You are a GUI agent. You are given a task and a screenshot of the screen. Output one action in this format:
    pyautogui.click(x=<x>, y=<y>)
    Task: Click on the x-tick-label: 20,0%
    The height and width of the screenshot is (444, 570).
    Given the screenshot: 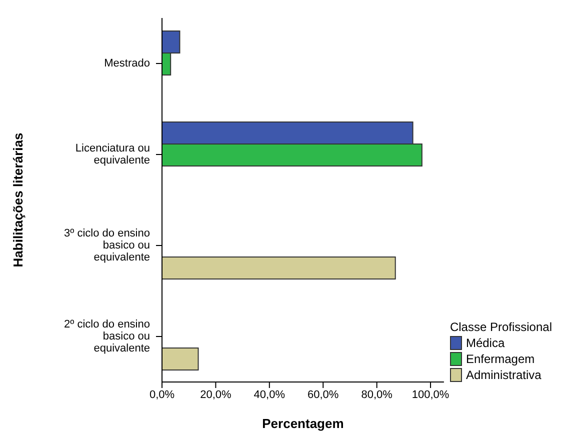 What is the action you would take?
    pyautogui.click(x=216, y=394)
    